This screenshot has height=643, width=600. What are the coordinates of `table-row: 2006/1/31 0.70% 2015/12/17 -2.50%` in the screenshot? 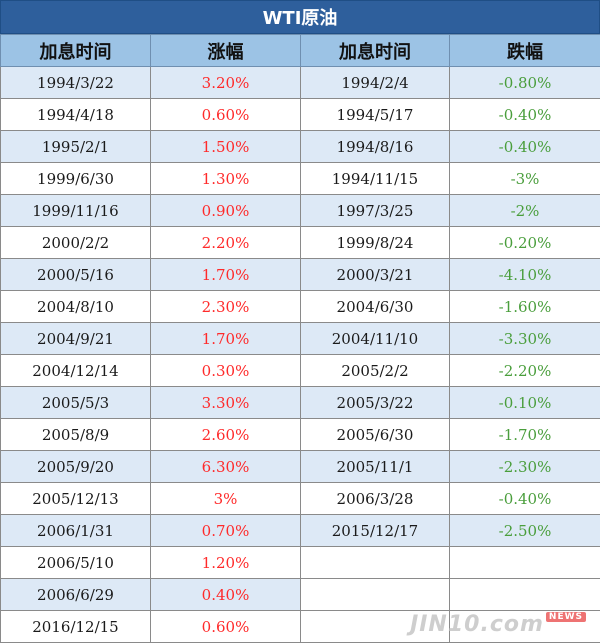 It's located at (300, 530).